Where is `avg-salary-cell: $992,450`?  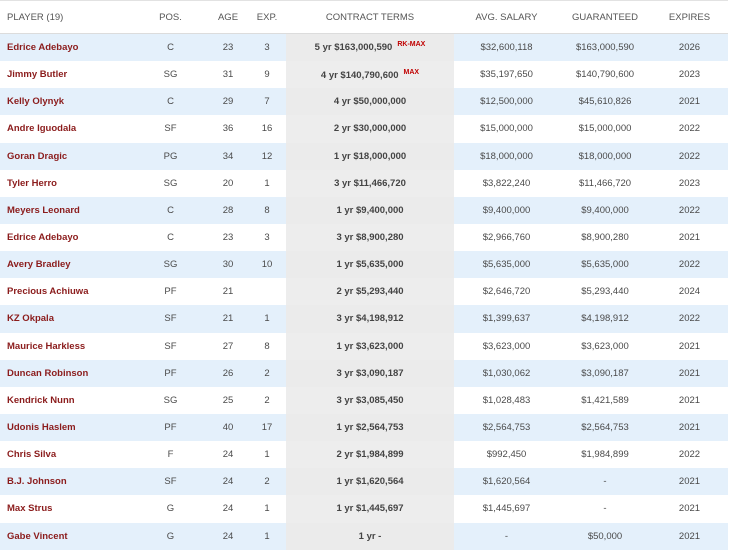 avg-salary-cell: $992,450 is located at coordinates (506, 454).